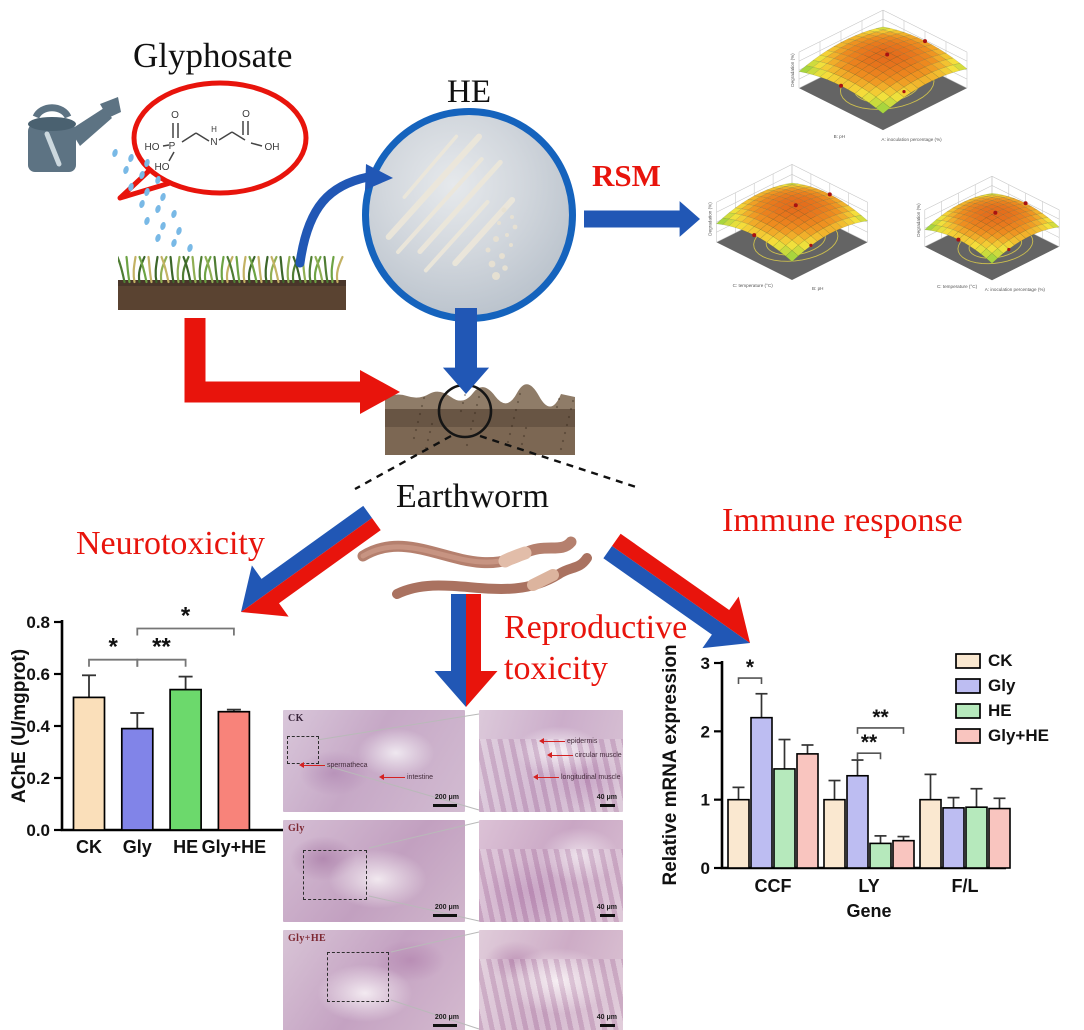 Image resolution: width=1084 pixels, height=1030 pixels. What do you see at coordinates (214, 129) in the screenshot?
I see `atom-h: H` at bounding box center [214, 129].